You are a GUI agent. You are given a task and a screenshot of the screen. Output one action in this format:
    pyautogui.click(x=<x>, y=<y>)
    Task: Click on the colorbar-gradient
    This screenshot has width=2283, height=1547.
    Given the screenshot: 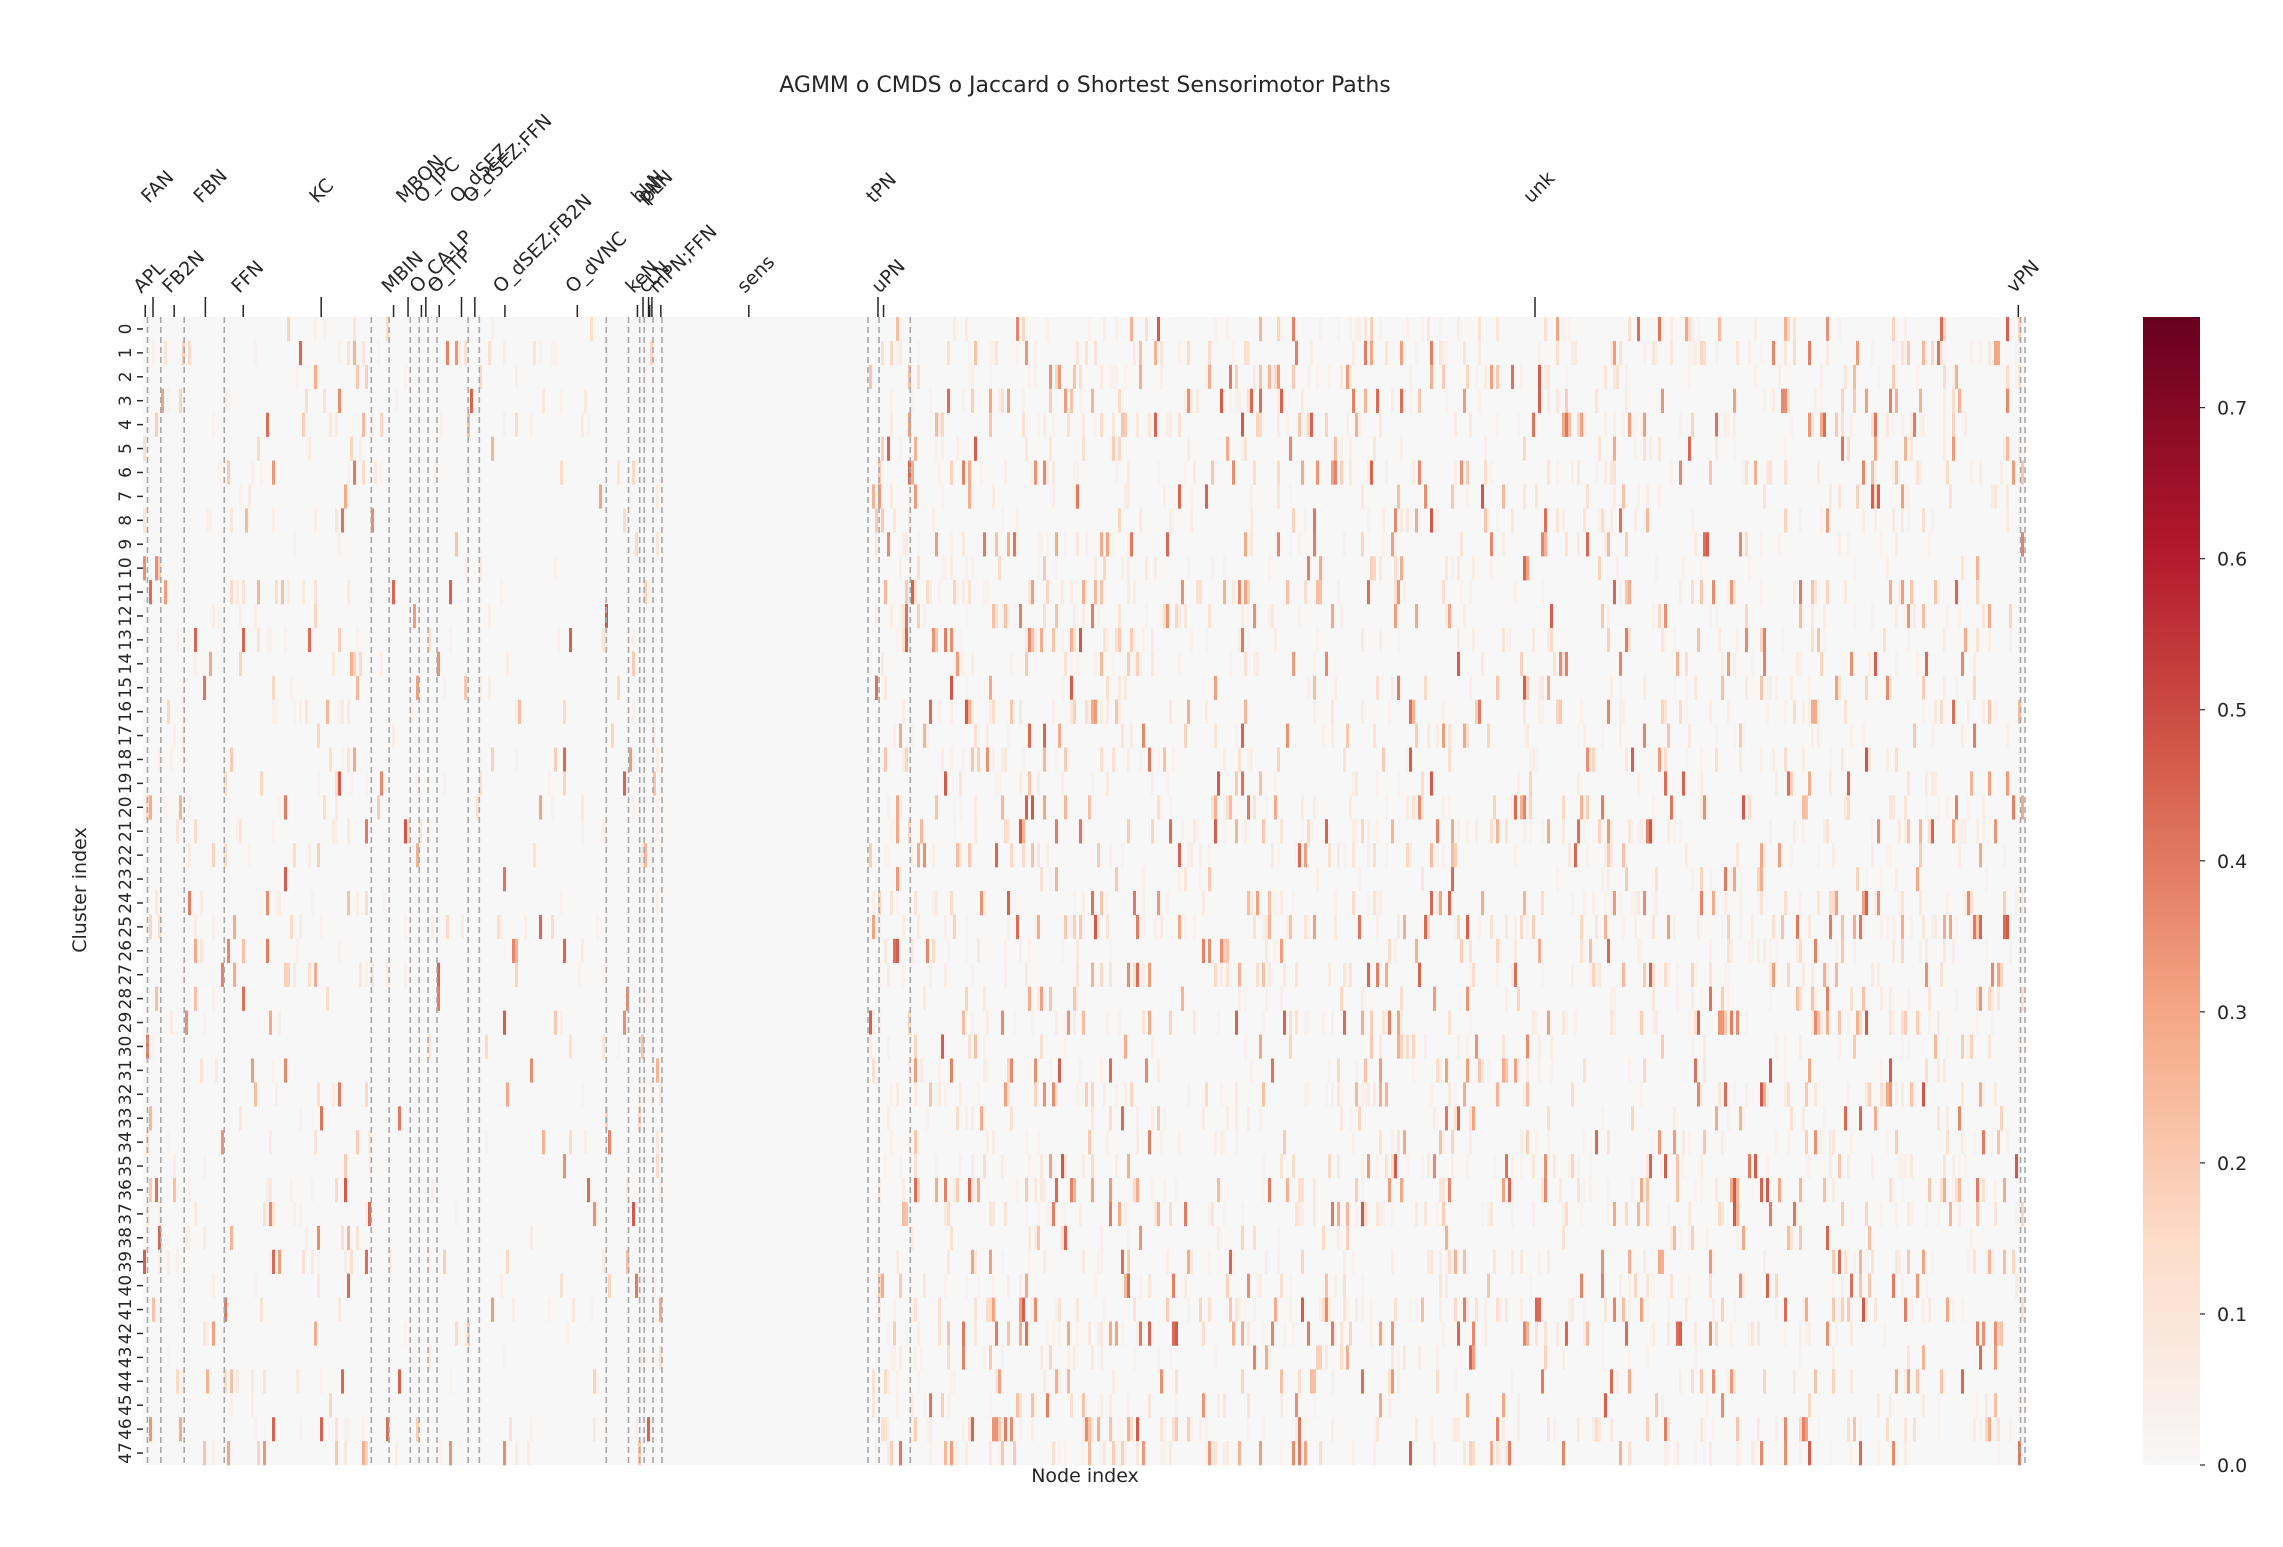 What is the action you would take?
    pyautogui.click(x=2171, y=891)
    